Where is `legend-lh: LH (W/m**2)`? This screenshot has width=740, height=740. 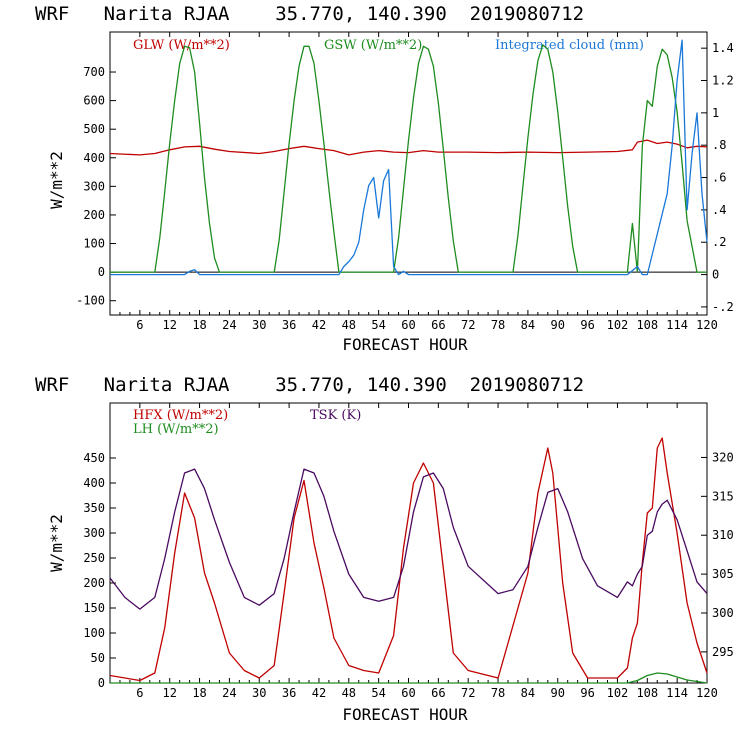 legend-lh: LH (W/m**2) is located at coordinates (176, 429).